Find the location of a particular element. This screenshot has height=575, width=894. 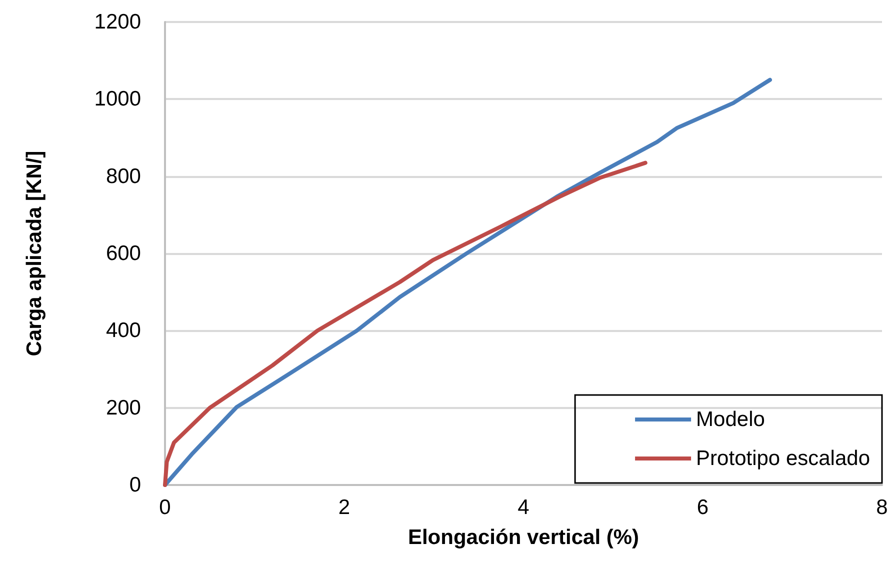

x-tick-label: 4 is located at coordinates (524, 507).